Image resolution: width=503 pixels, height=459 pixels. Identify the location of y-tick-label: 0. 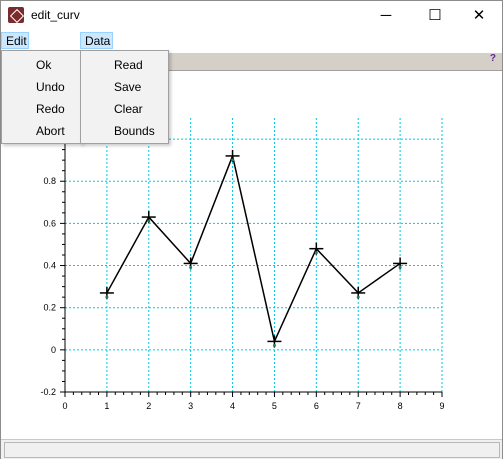
(53, 350).